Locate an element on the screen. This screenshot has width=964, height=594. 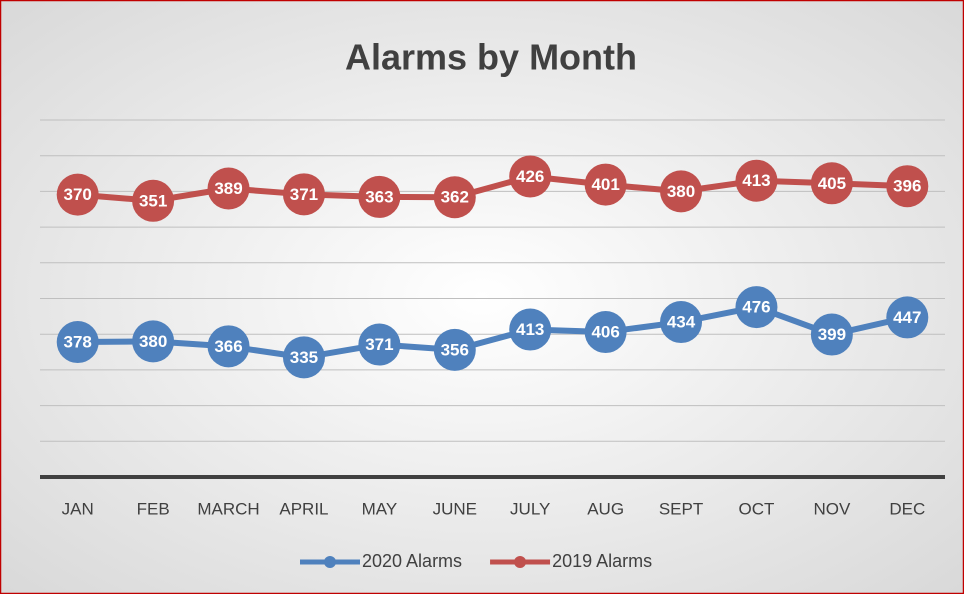
x-tick-label: AUG is located at coordinates (605, 508).